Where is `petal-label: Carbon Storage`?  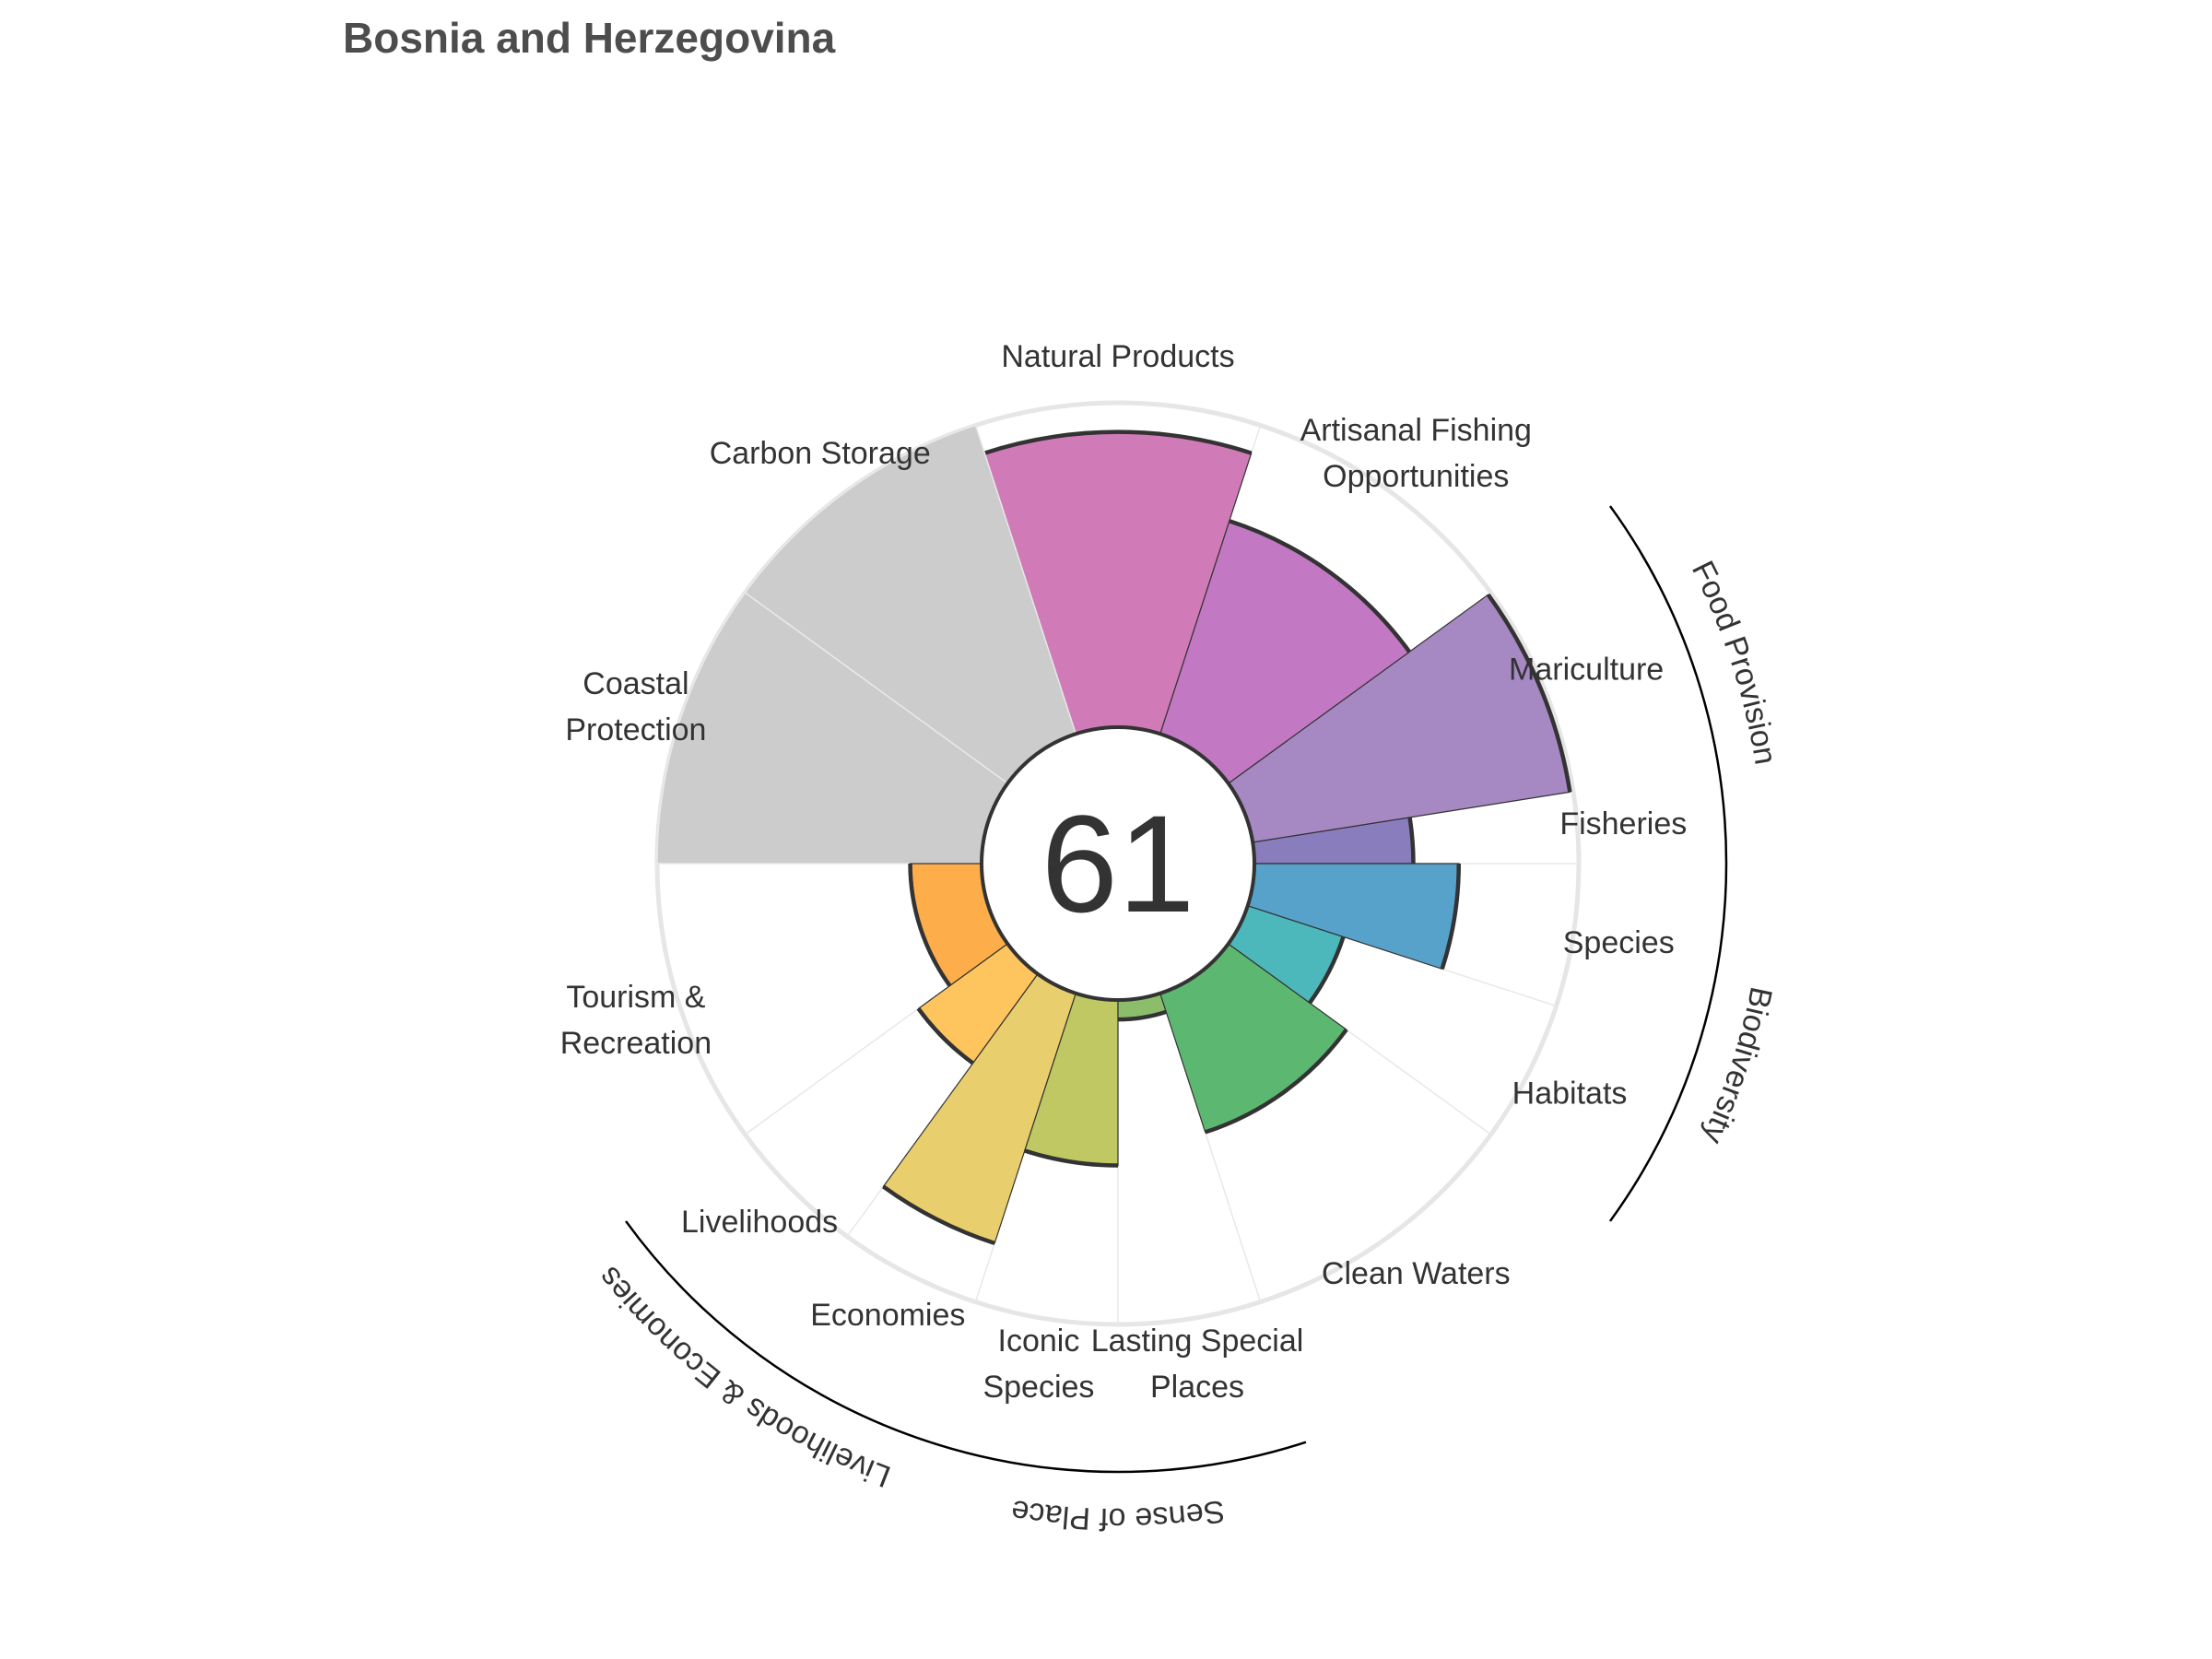
petal-label: Carbon Storage is located at coordinates (820, 453).